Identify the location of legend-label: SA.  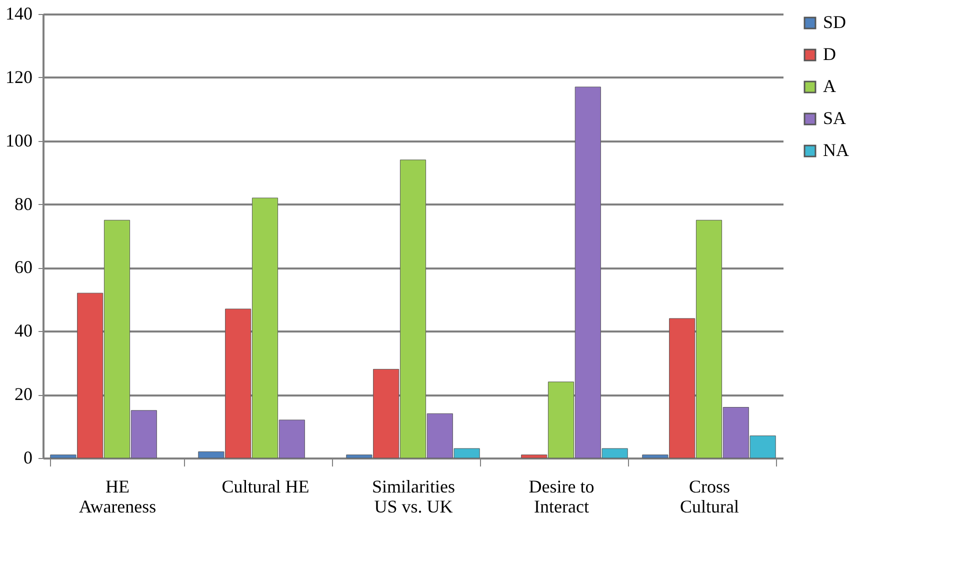
(834, 118).